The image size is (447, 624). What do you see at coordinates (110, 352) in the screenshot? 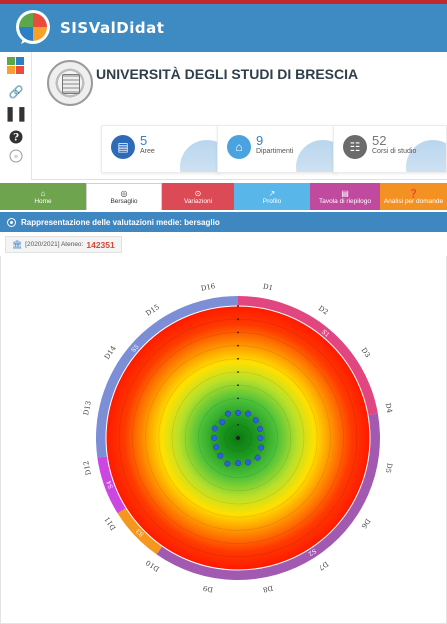
I see `dimension-label: D14` at bounding box center [110, 352].